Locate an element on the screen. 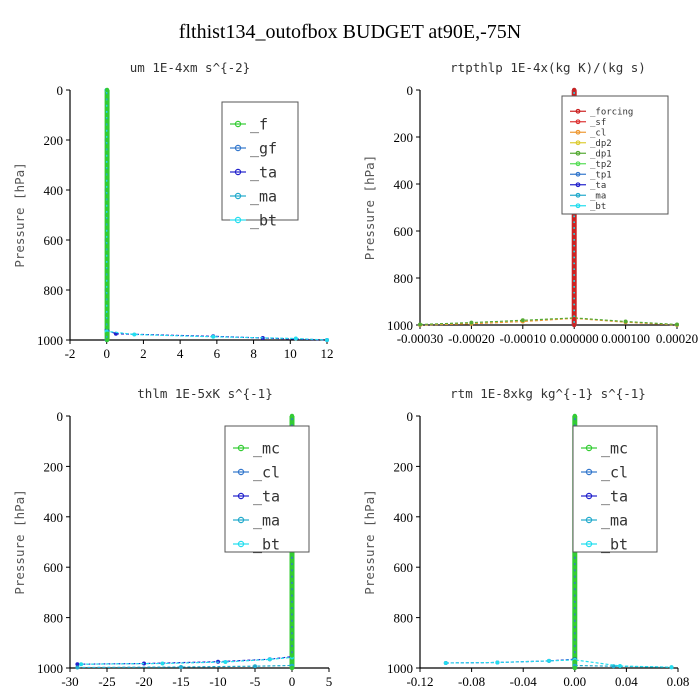  x-tick-label: -25 is located at coordinates (106, 681).